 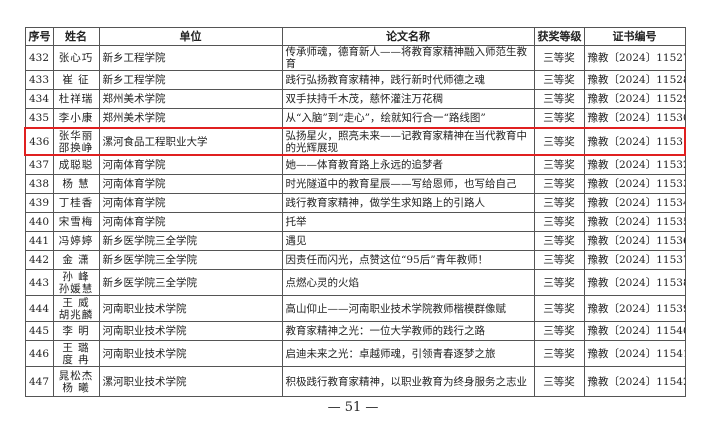 What do you see at coordinates (39, 241) in the screenshot?
I see `cell-no: 441` at bounding box center [39, 241].